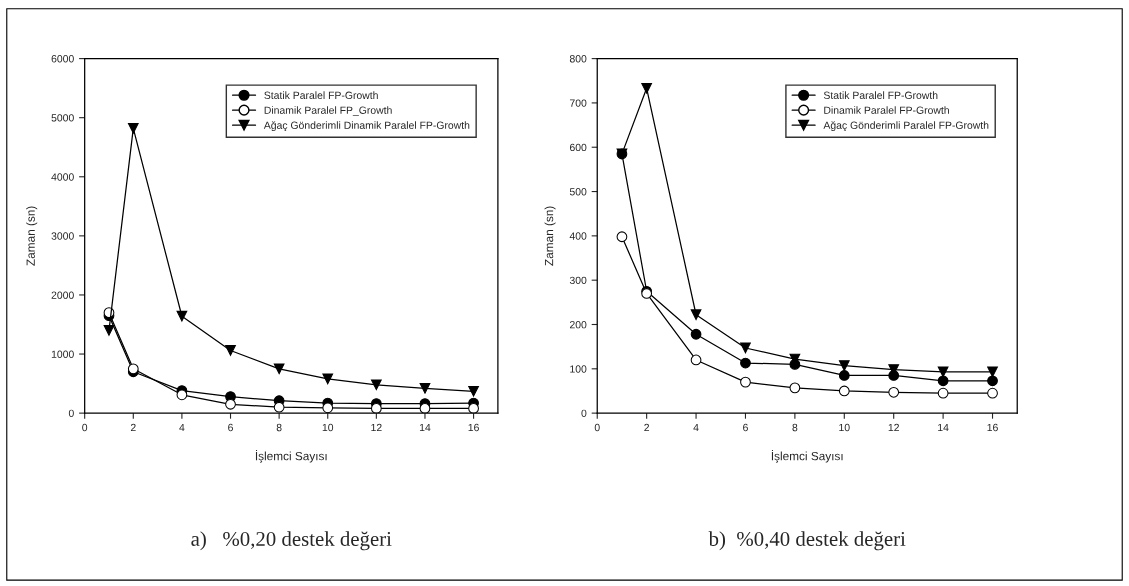  What do you see at coordinates (578, 147) in the screenshot?
I see `y-tick-label: 600` at bounding box center [578, 147].